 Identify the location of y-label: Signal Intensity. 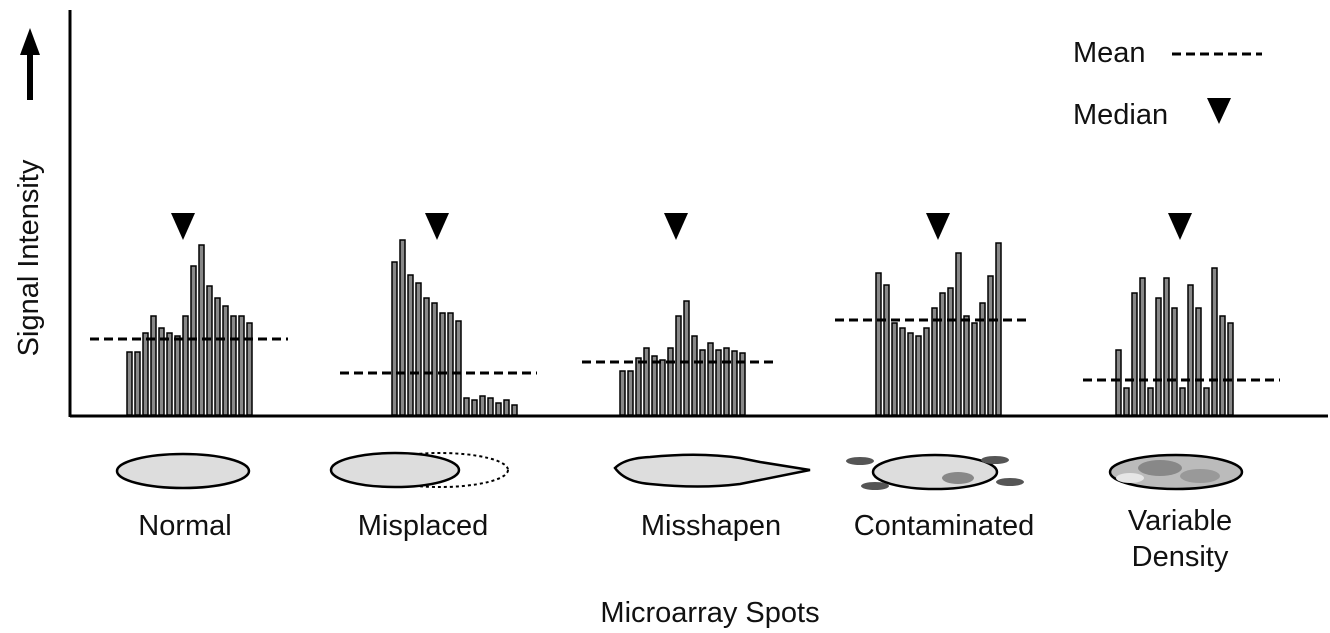
(29, 257).